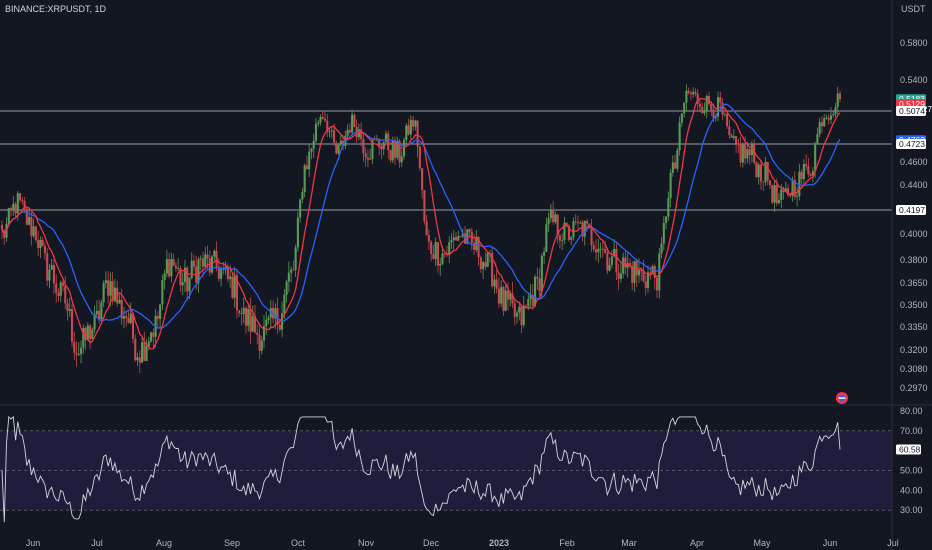  I want to click on time-tick-label: Oct, so click(298, 543).